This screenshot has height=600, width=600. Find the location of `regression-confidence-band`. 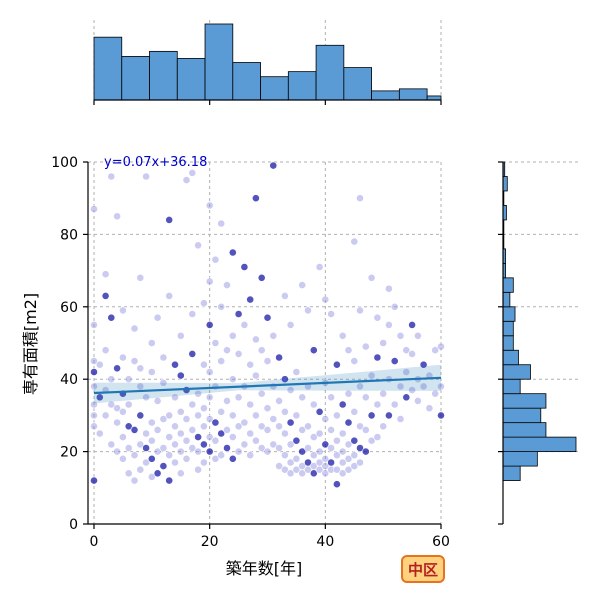

regression-confidence-band is located at coordinates (267, 384).